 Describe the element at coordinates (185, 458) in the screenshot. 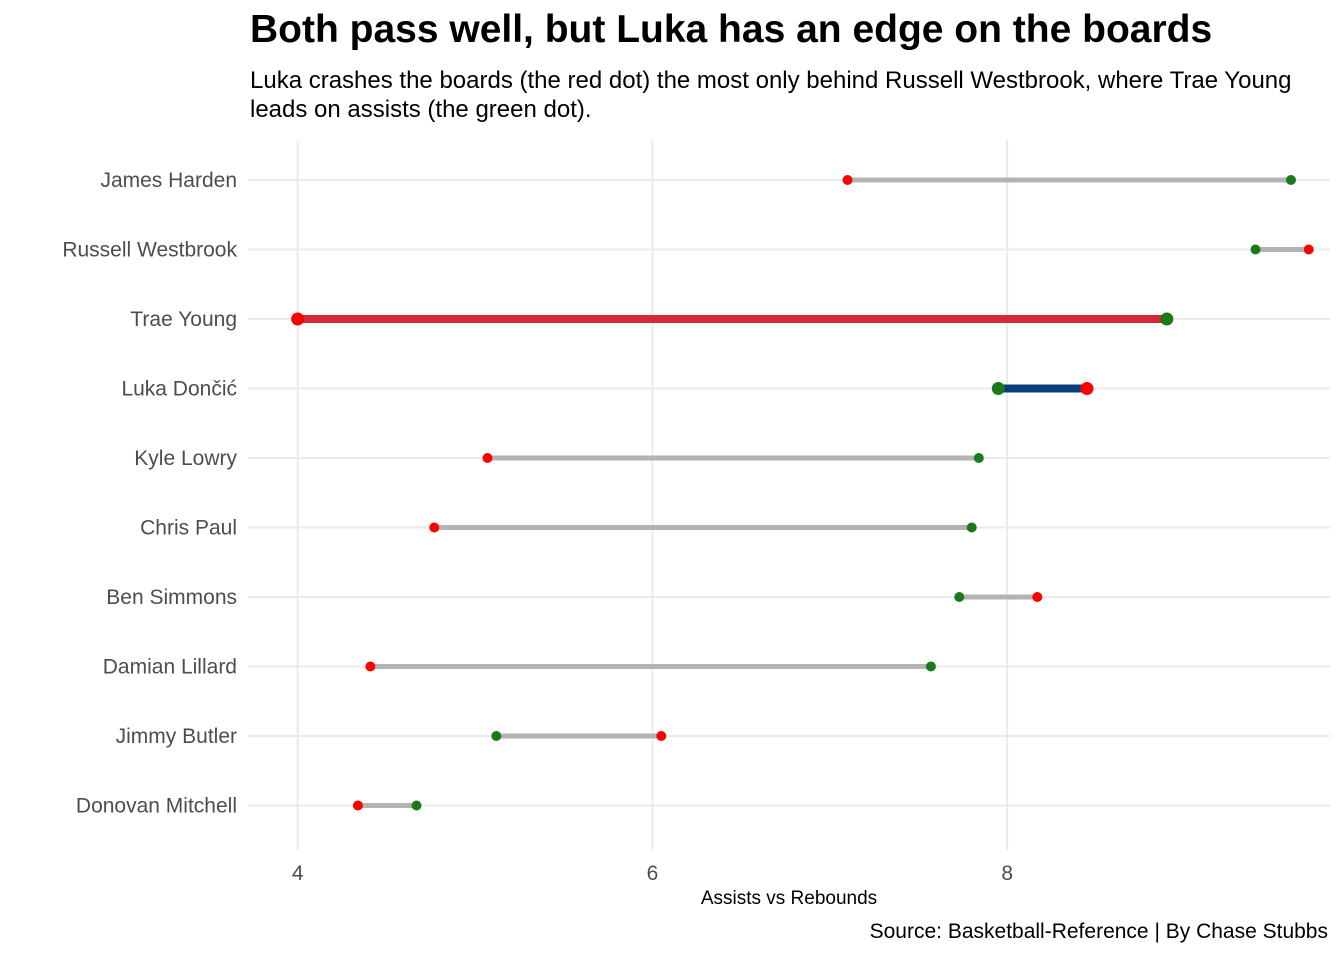

I see `player-label: Kyle Lowry` at that location.